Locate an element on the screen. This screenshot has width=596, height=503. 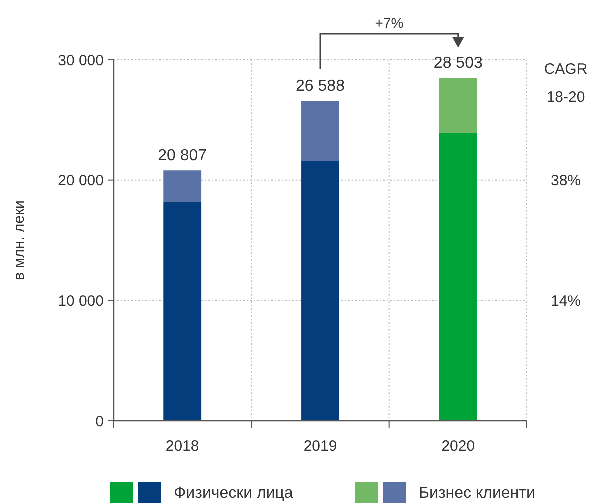
total-label: 20 807 is located at coordinates (183, 156).